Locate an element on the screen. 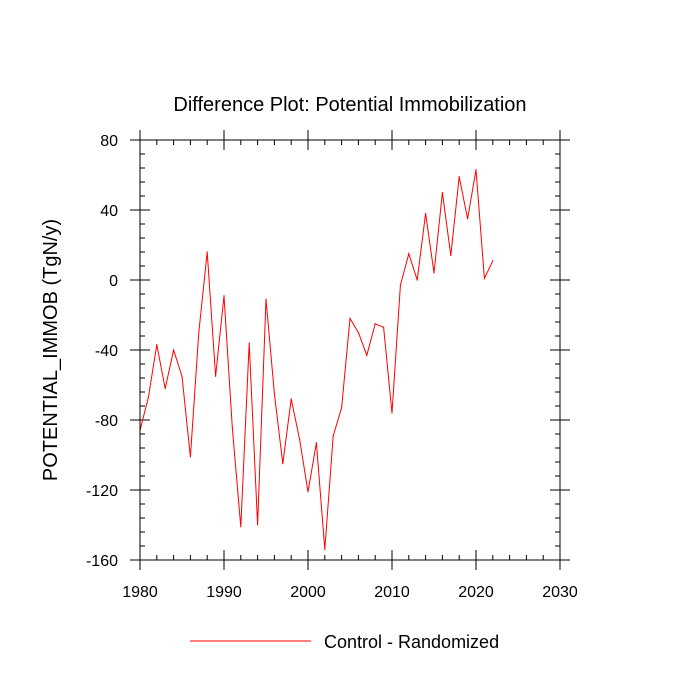 This screenshot has height=700, width=700. x-tick-label: 2030 is located at coordinates (560, 592).